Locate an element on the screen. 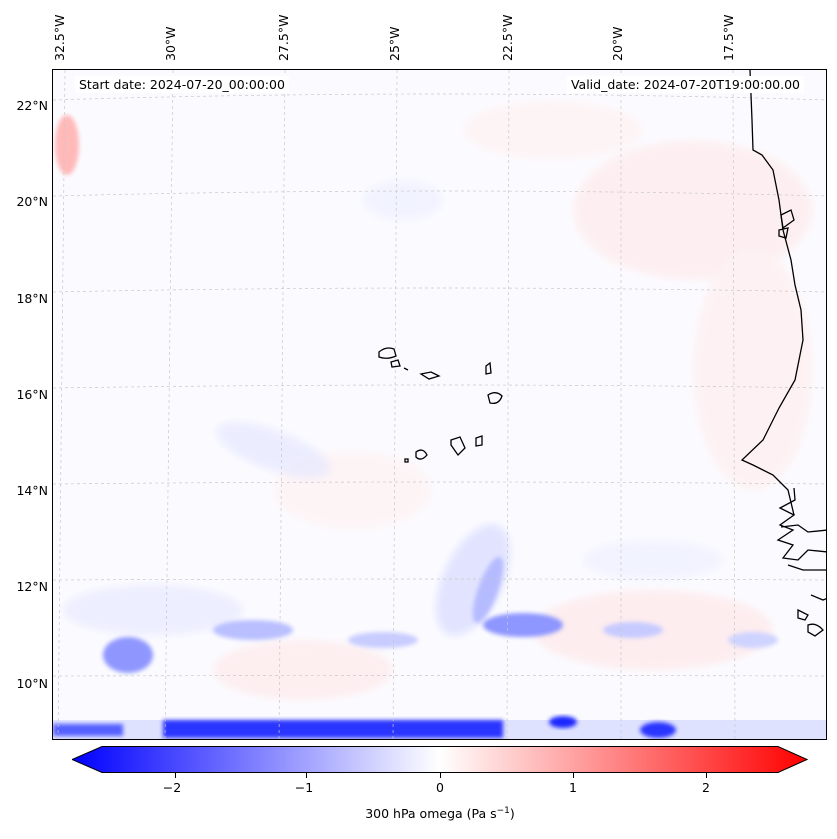 This screenshot has width=837, height=839. lat-label-16n: 16°N is located at coordinates (32, 394).